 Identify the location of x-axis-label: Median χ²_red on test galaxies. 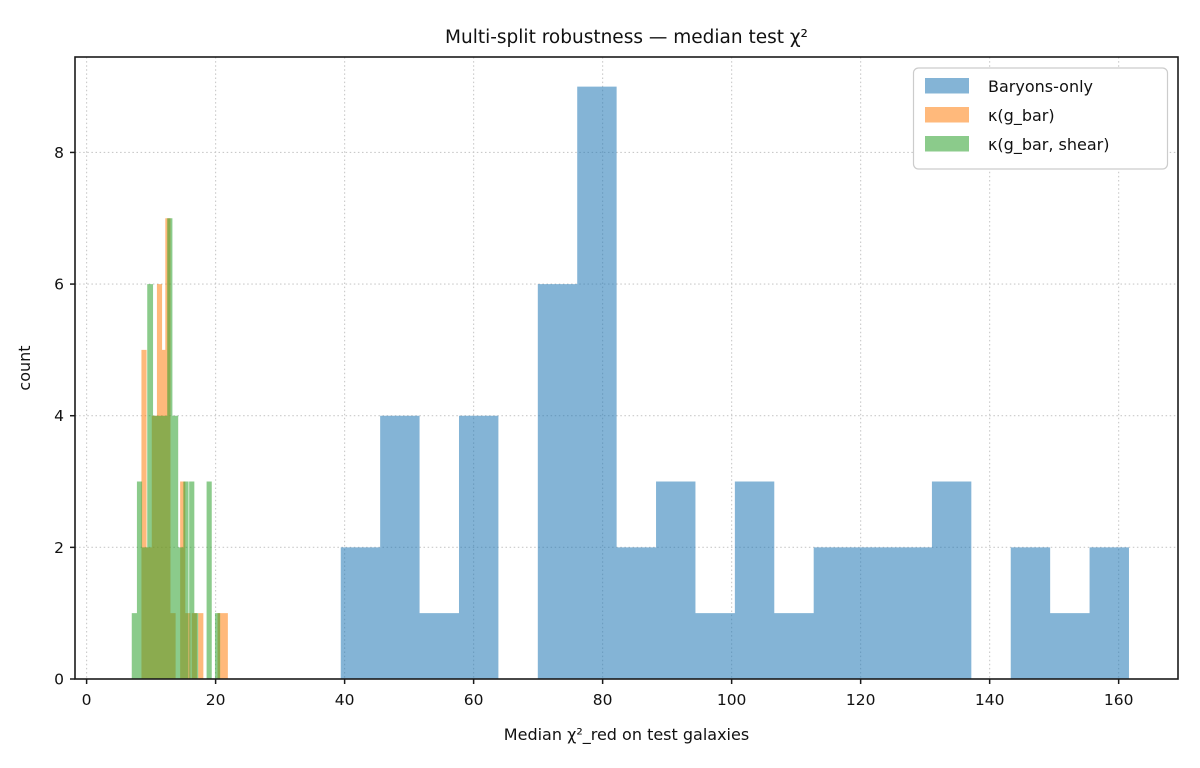
(626, 735).